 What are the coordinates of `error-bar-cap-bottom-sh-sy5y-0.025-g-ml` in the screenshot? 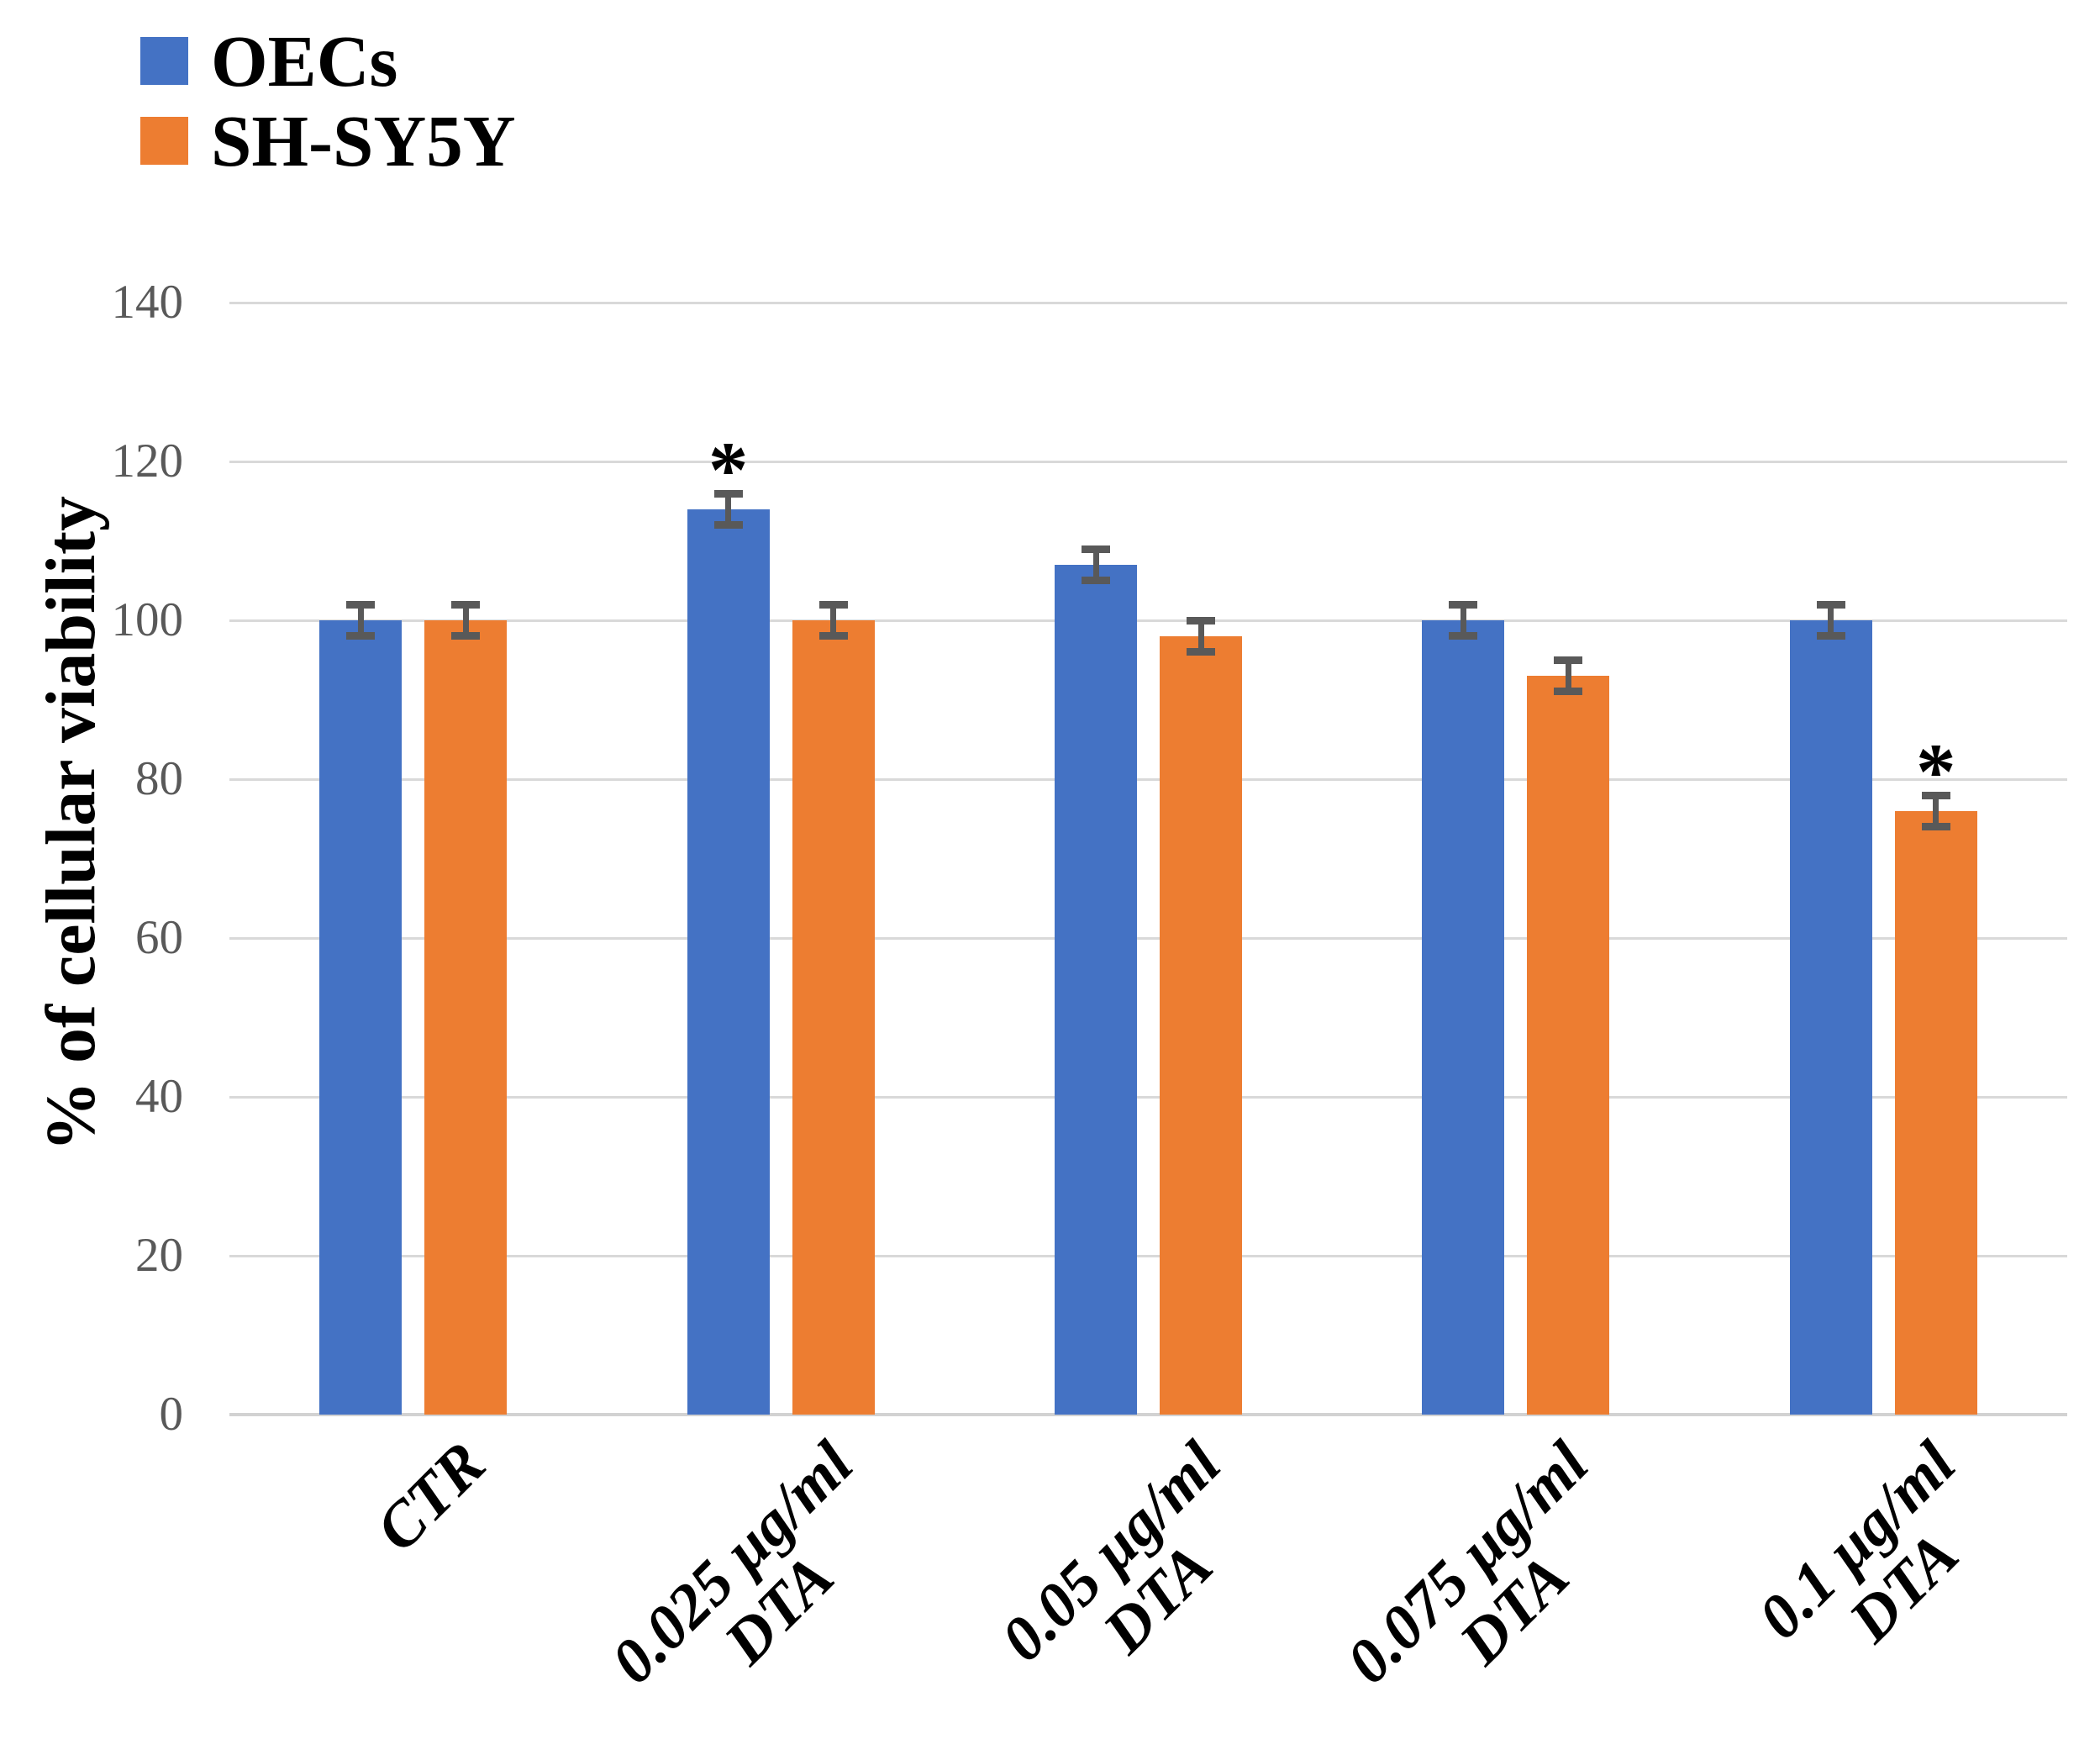 It's located at (833, 635).